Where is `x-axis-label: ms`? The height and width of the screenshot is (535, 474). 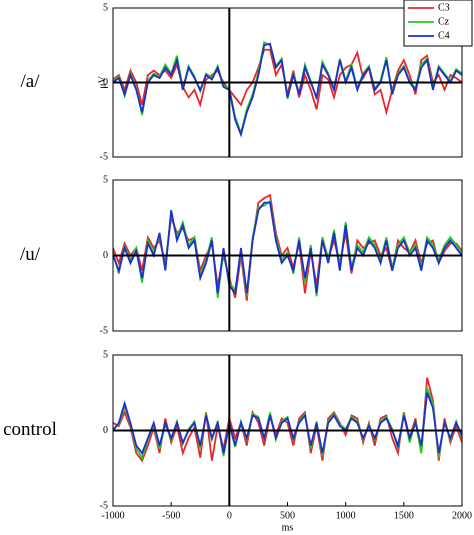
x-axis-label: ms is located at coordinates (288, 527).